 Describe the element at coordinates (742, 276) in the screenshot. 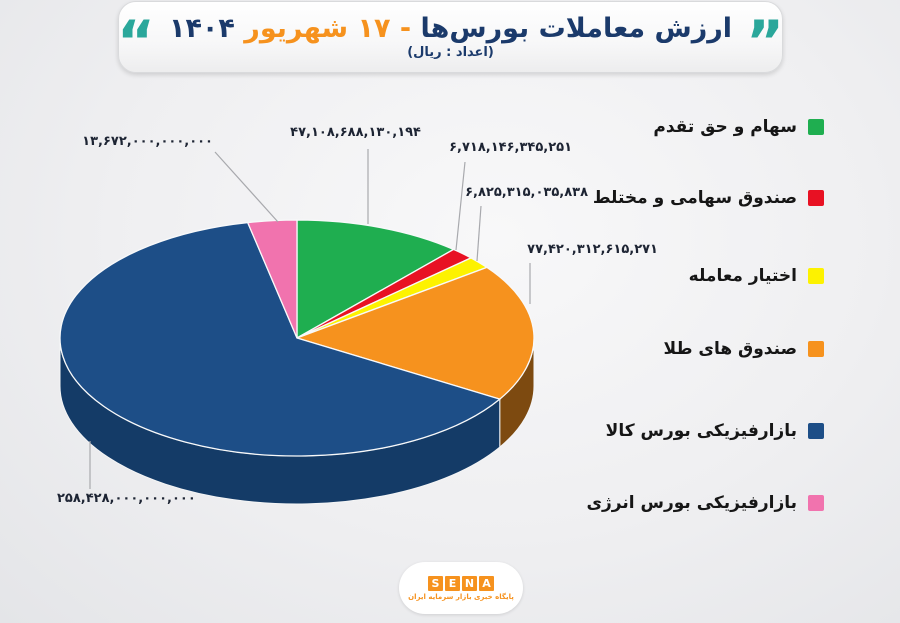

I see `legend-label: اختیار معامله` at that location.